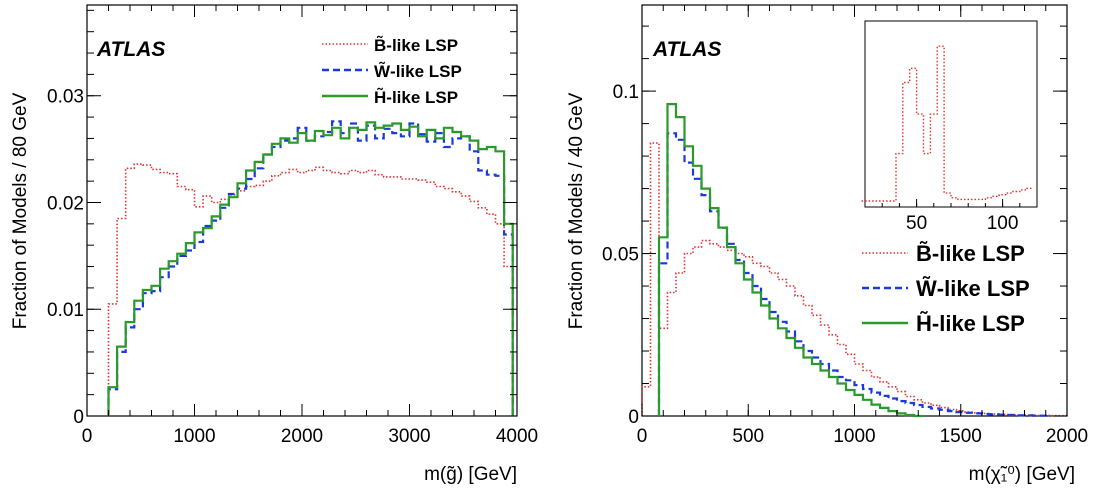  Describe the element at coordinates (416, 97) in the screenshot. I see `left-legend-label-higgsino: H̃-like LSP` at that location.